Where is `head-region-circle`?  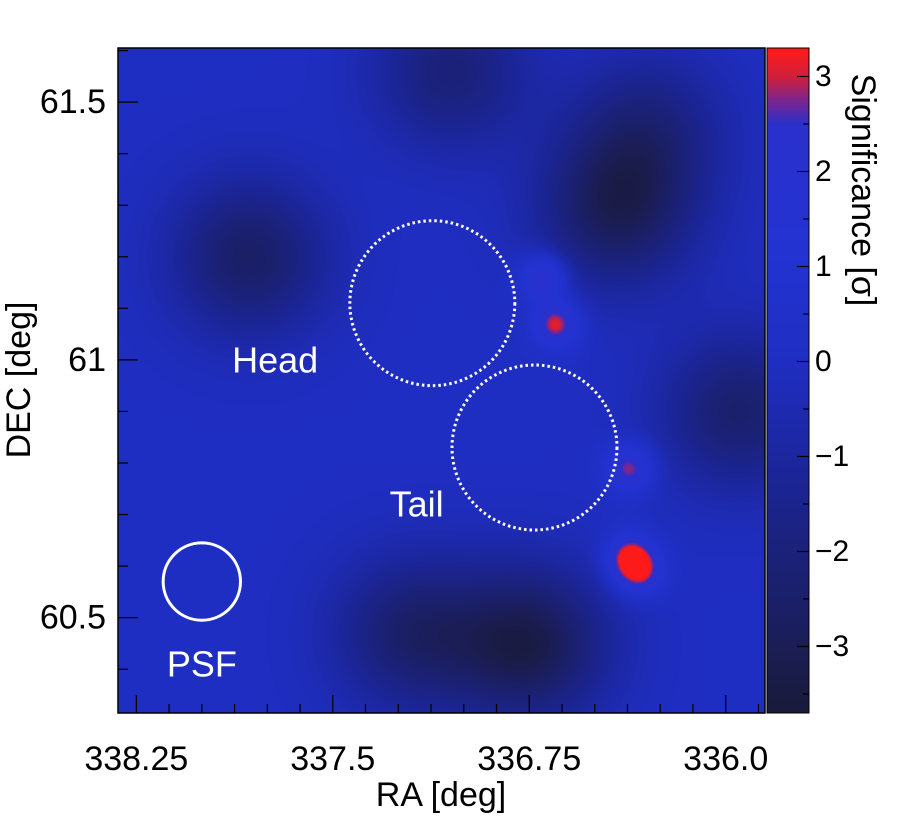 head-region-circle is located at coordinates (432, 303).